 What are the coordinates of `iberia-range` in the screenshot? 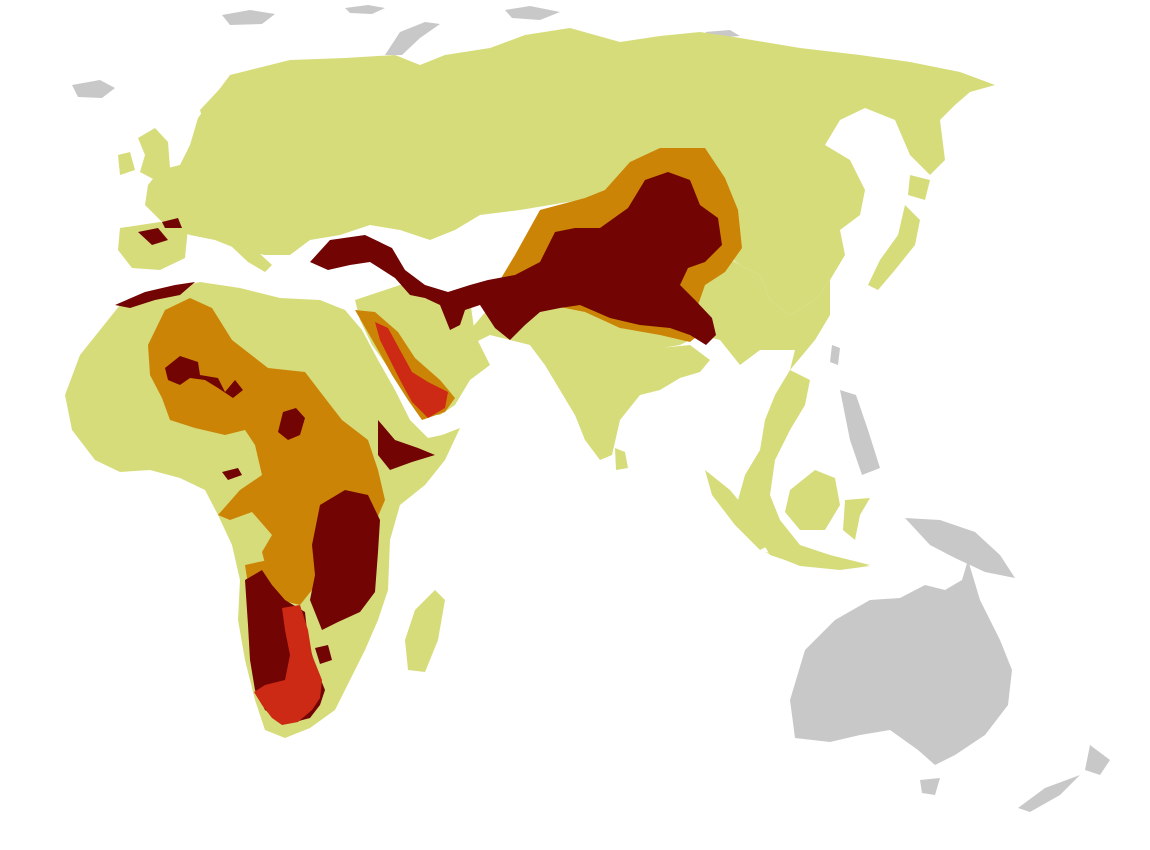 It's located at (153, 246).